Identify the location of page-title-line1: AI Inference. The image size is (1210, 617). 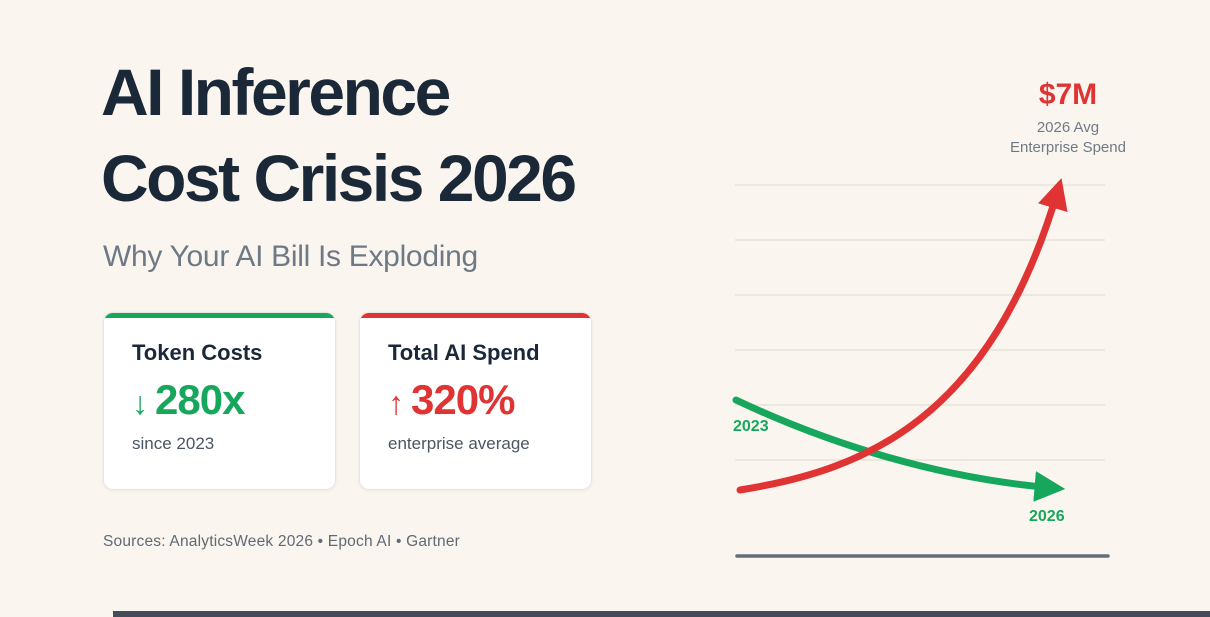
(276, 92).